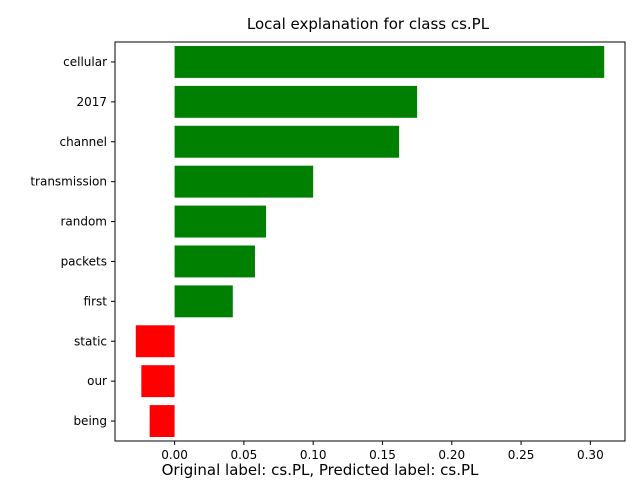 Image resolution: width=640 pixels, height=484 pixels. Describe the element at coordinates (389, 61) in the screenshot. I see `bar-cellular` at that location.